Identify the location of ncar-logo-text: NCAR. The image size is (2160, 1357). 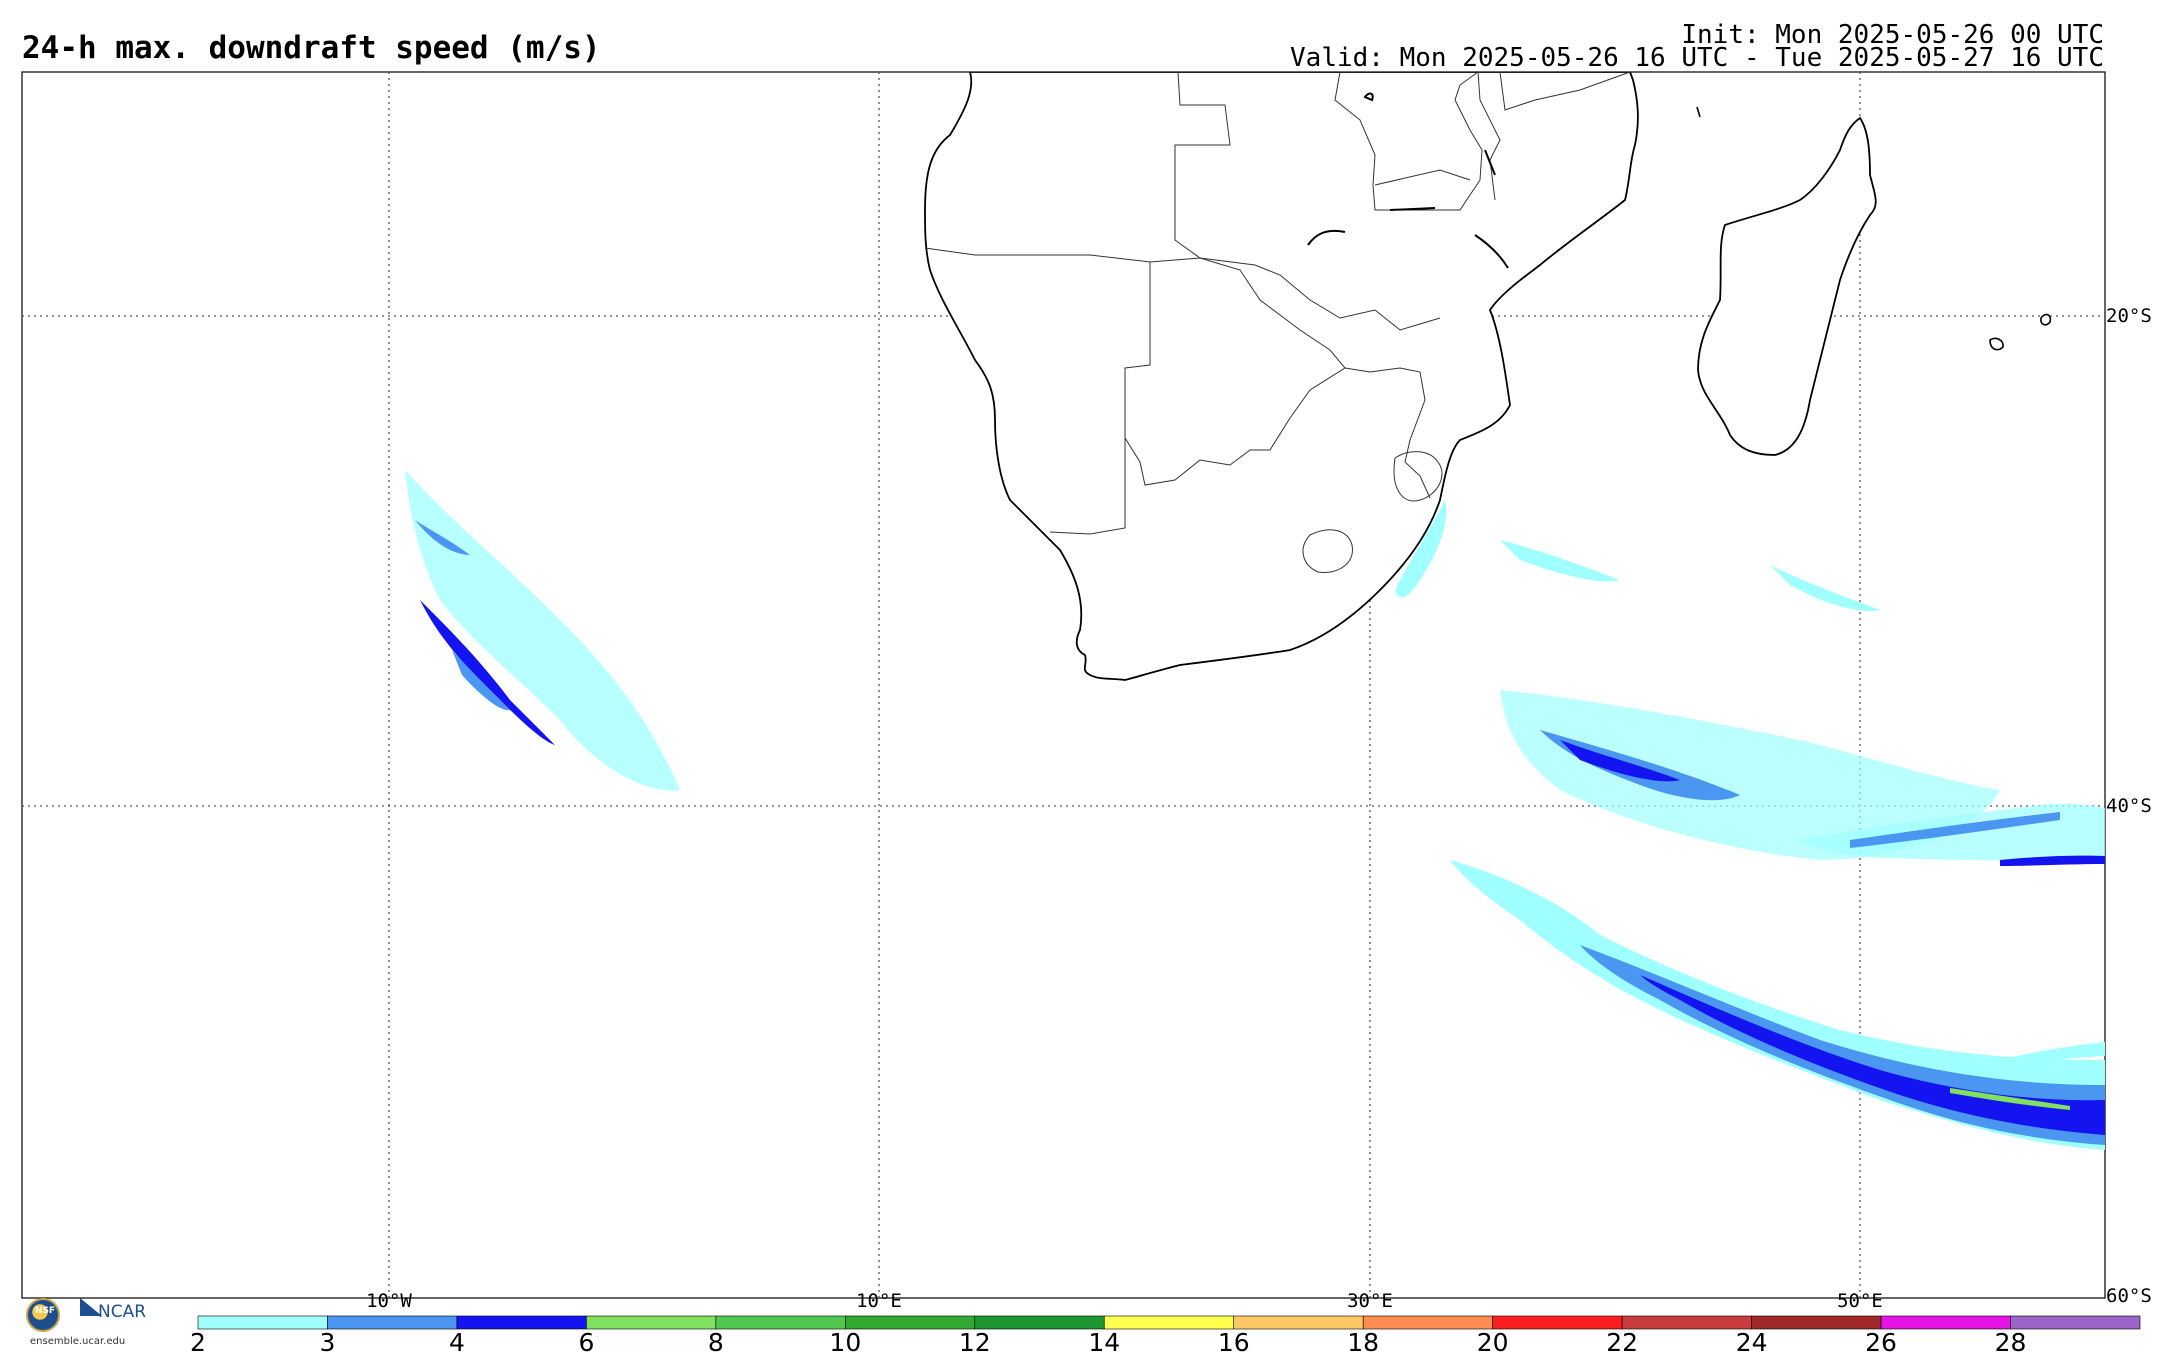
(122, 1312).